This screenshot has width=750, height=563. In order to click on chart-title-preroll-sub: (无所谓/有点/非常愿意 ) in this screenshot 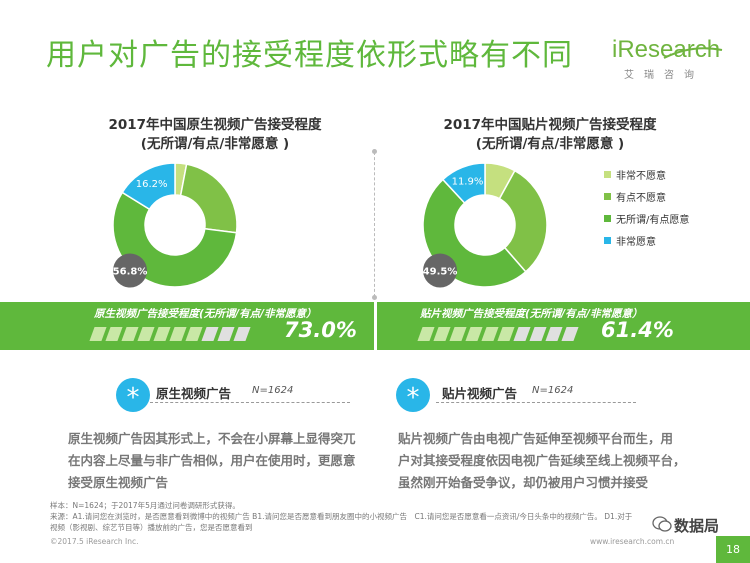, I will do `click(550, 144)`.